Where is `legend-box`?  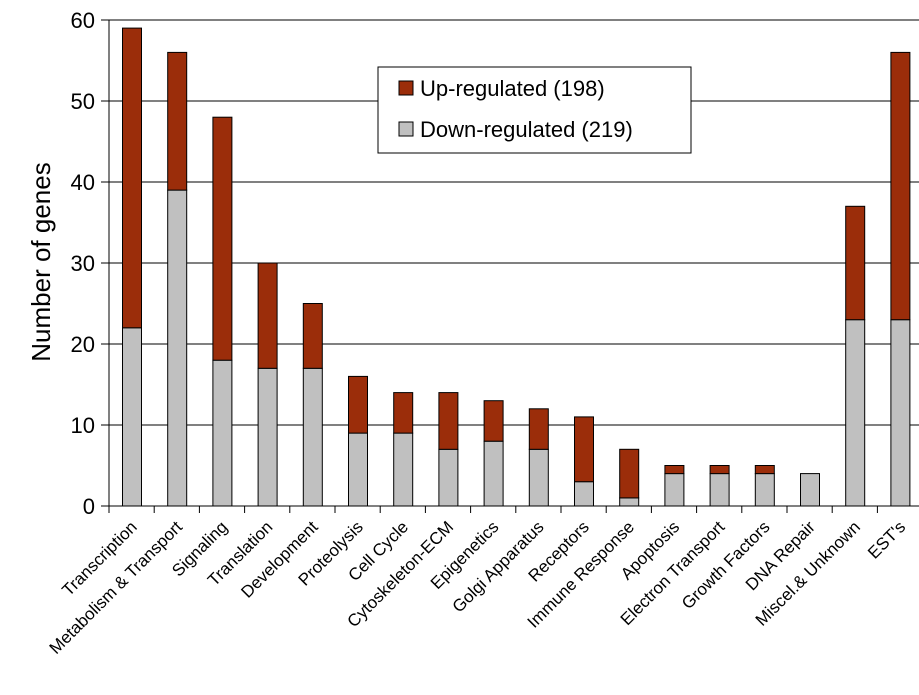
legend-box is located at coordinates (534, 110).